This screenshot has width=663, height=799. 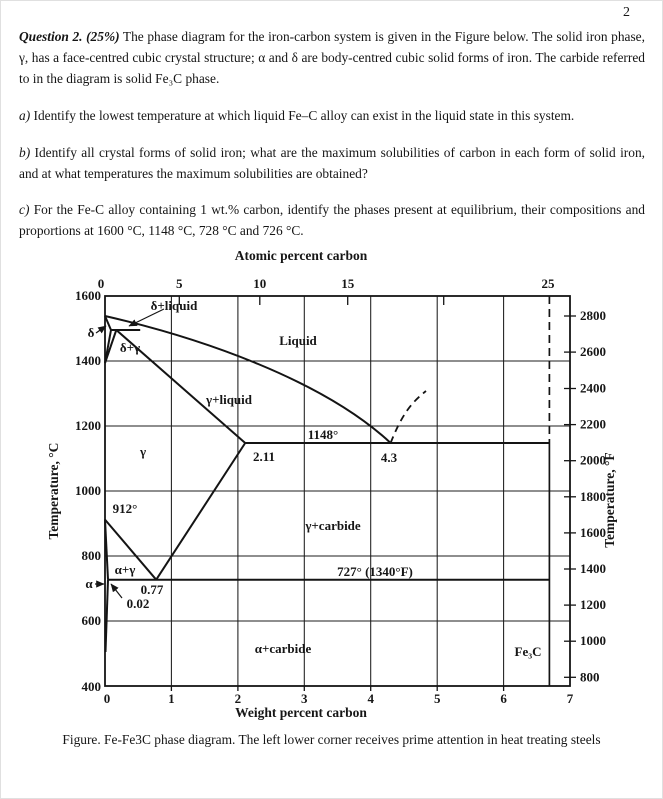 I want to click on wt-tick-6: 6, so click(x=503, y=698).